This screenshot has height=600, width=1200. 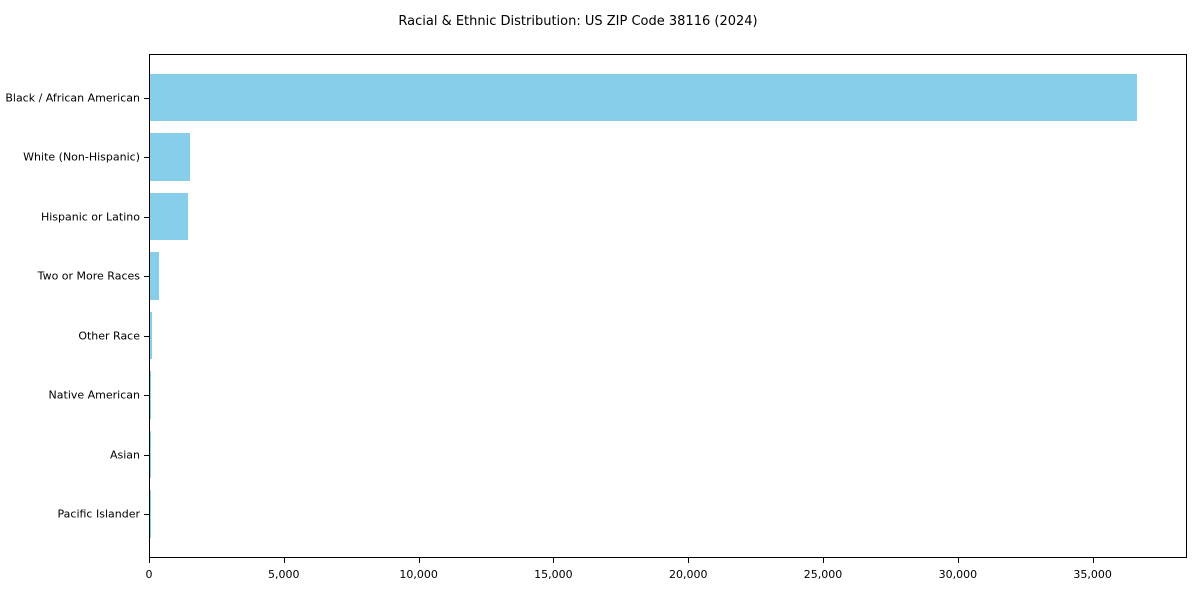 I want to click on bar-two-or-more-races, so click(x=155, y=276).